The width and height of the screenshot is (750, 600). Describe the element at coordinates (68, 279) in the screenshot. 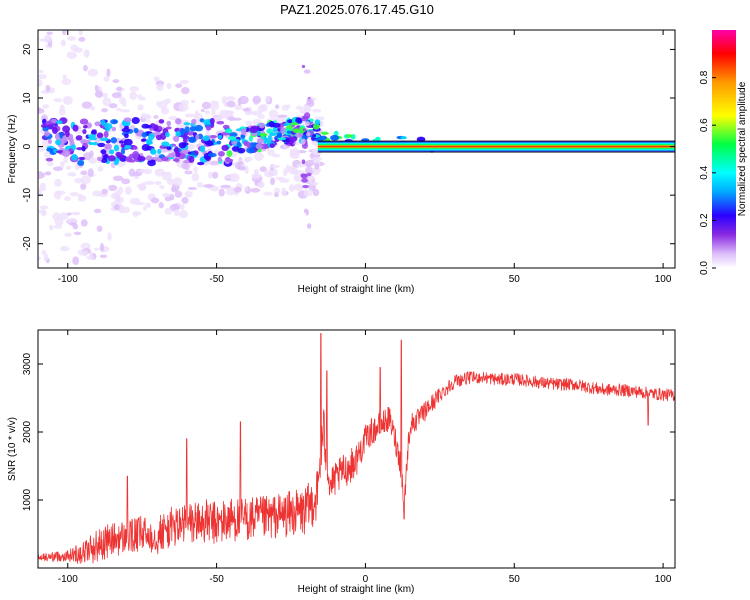

I see `x-tick-label: -100` at that location.